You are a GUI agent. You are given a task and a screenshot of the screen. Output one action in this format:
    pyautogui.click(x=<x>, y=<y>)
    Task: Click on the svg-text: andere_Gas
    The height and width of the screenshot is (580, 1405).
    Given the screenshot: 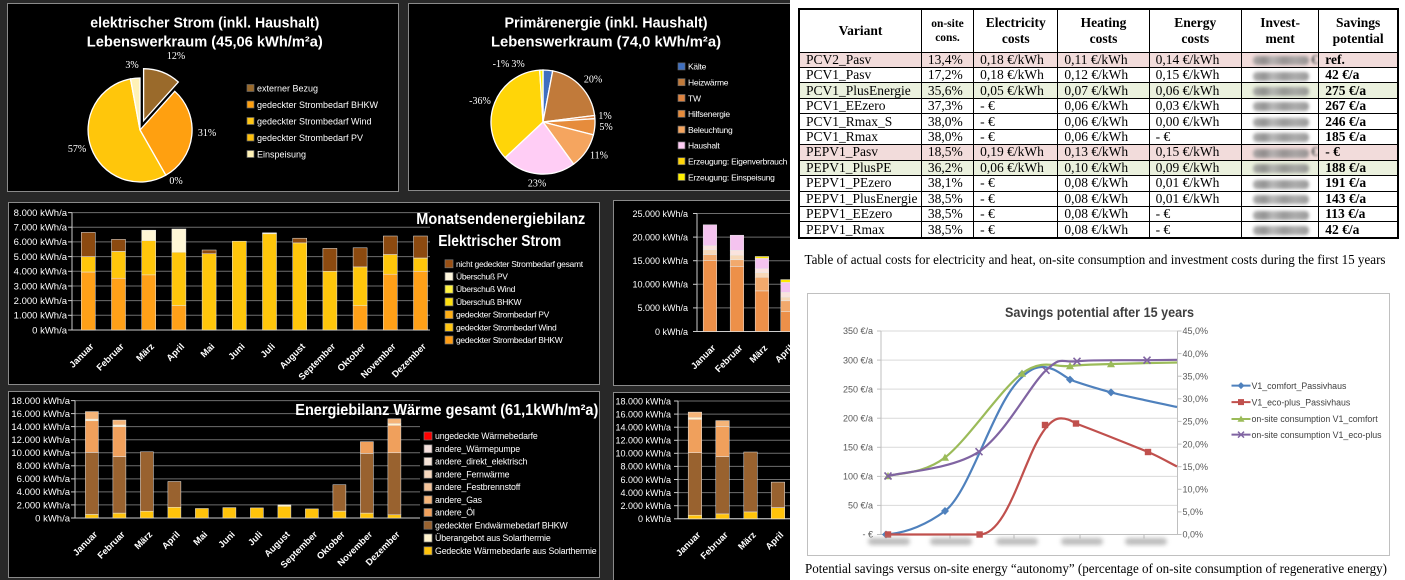 What is the action you would take?
    pyautogui.click(x=459, y=500)
    